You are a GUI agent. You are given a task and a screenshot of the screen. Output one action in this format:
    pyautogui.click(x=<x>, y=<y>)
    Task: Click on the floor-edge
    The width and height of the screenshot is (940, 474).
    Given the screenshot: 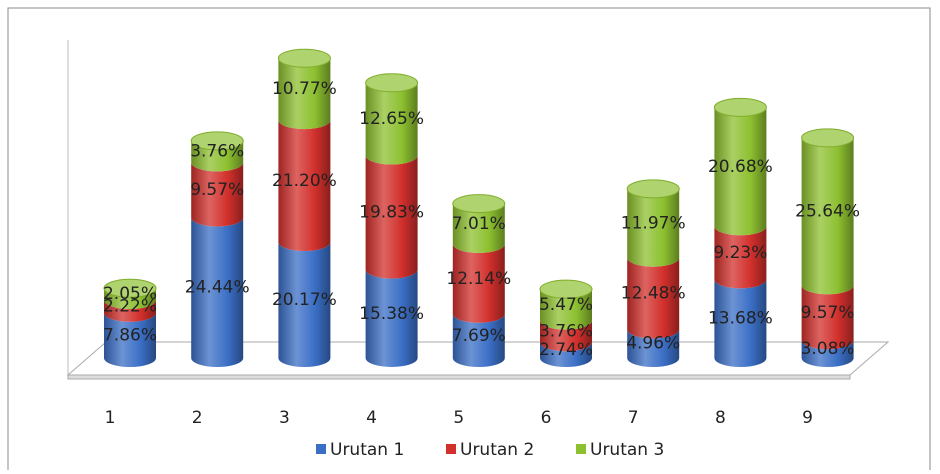 What is the action you would take?
    pyautogui.click(x=459, y=377)
    